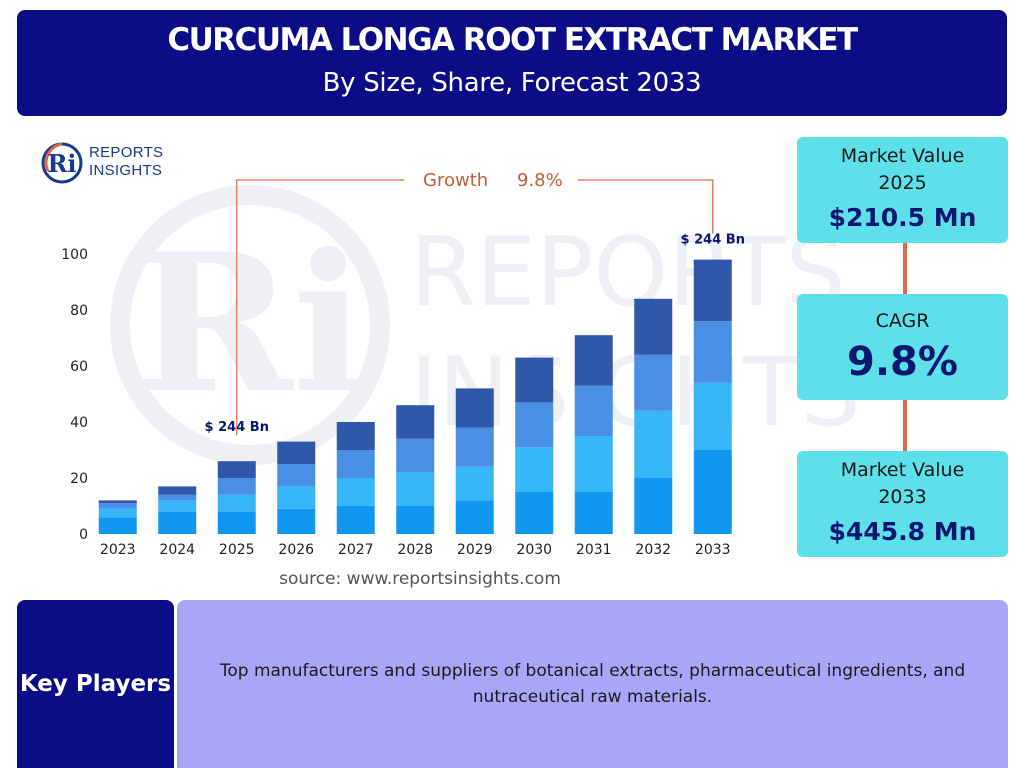 Image resolution: width=1024 pixels, height=768 pixels. What do you see at coordinates (455, 180) in the screenshot?
I see `growth-label: Growth` at bounding box center [455, 180].